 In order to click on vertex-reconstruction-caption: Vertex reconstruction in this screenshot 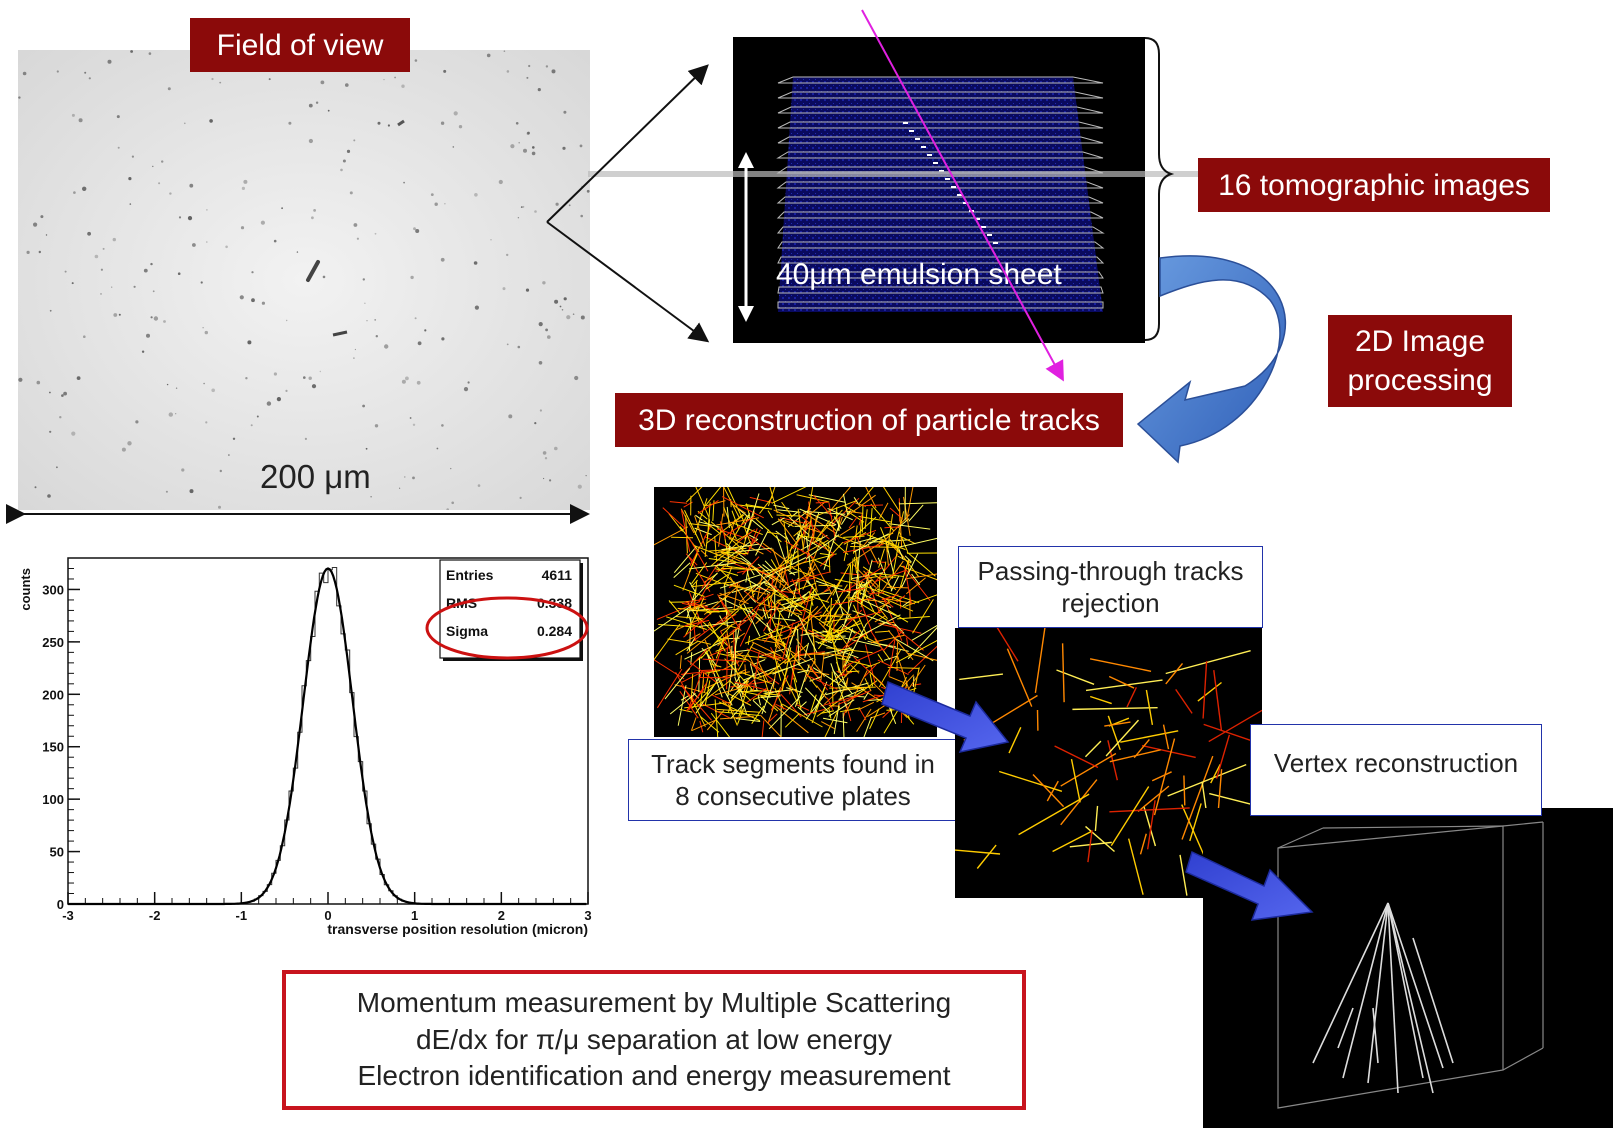, I will do `click(1396, 770)`.